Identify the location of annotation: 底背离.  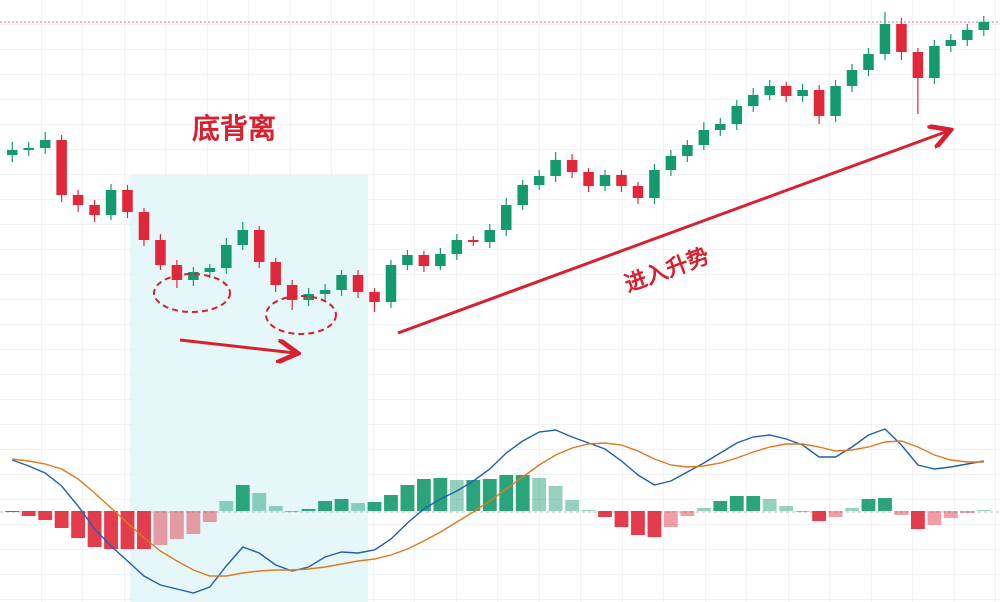
(234, 128).